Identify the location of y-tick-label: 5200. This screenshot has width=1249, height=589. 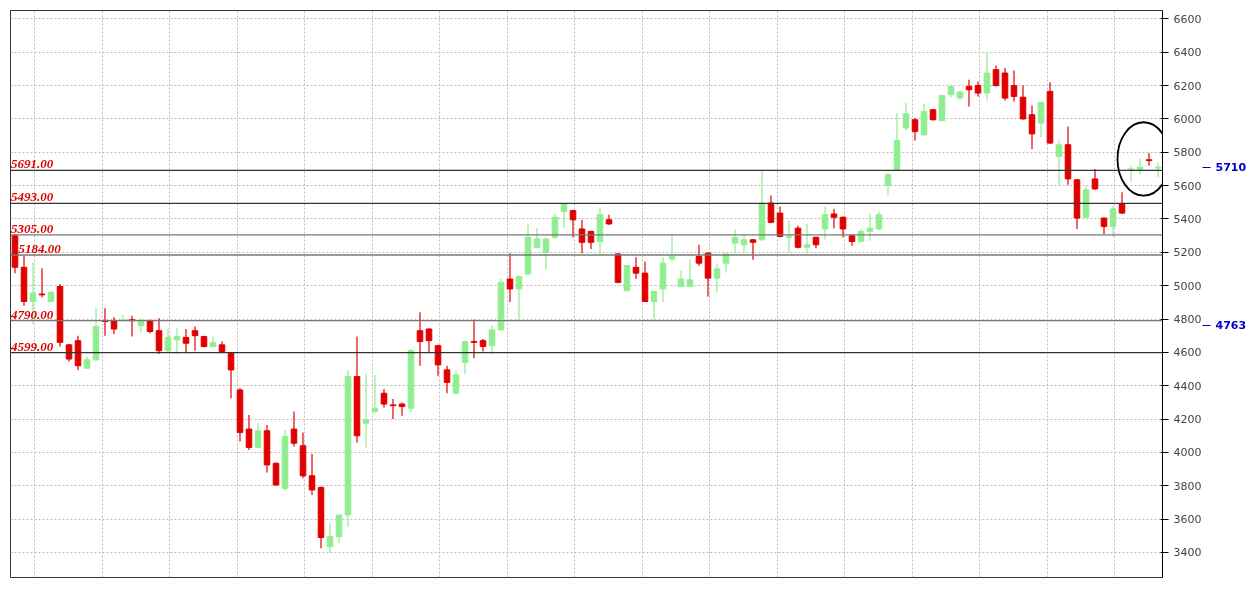
(1187, 253).